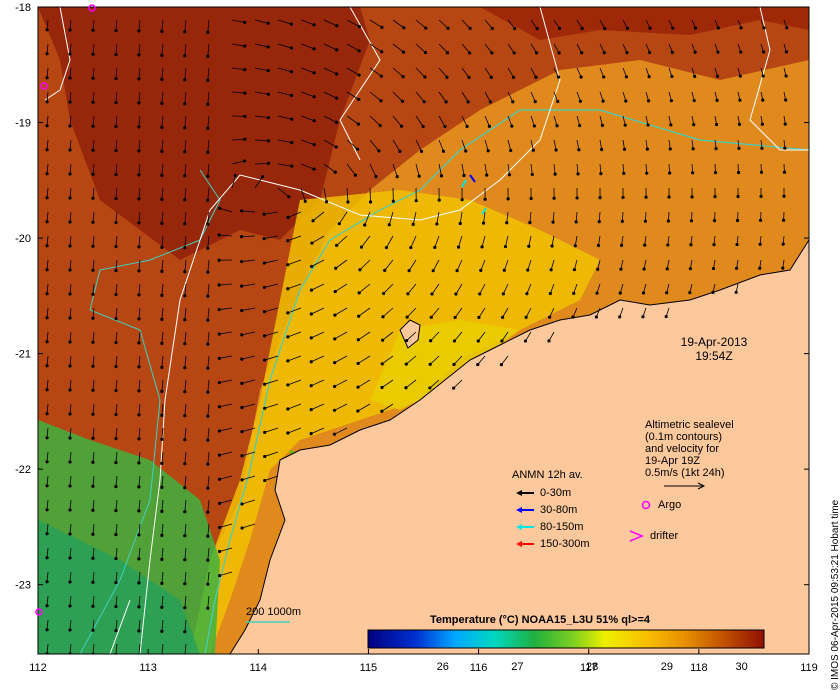 This screenshot has width=840, height=690. What do you see at coordinates (148, 668) in the screenshot?
I see `x-tick-label: 113` at bounding box center [148, 668].